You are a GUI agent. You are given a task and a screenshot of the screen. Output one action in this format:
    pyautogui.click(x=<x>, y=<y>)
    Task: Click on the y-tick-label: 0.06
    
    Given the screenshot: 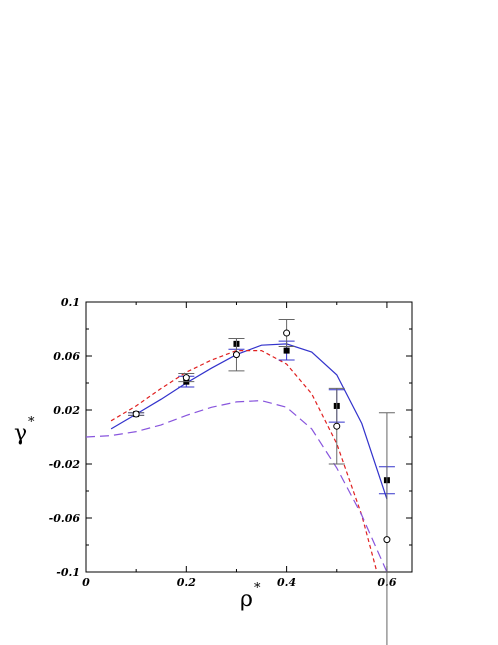 What is the action you would take?
    pyautogui.click(x=66, y=356)
    